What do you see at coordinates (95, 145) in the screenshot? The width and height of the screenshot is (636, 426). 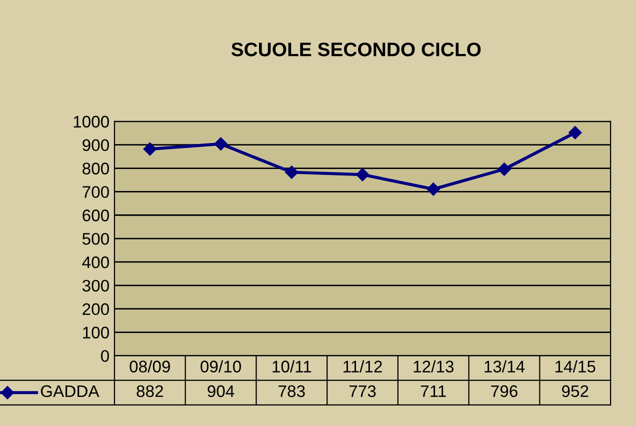 I see `y-tick-label: 900` at bounding box center [95, 145].